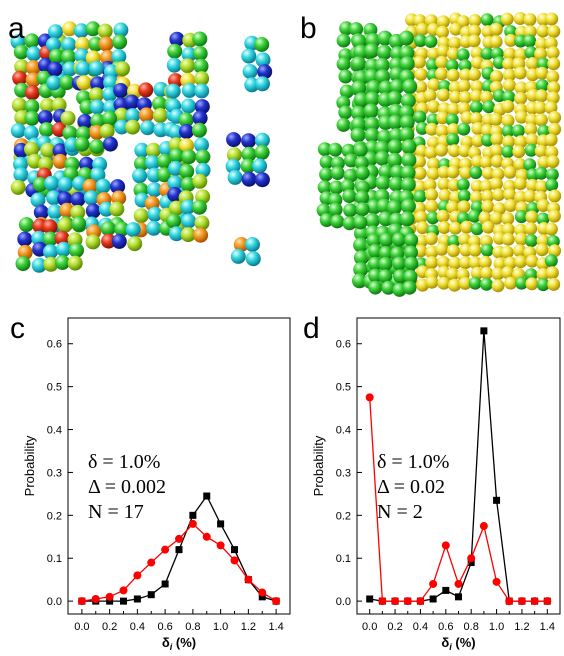 This screenshot has width=564, height=656. Describe the element at coordinates (471, 627) in the screenshot. I see `x-tick-label: 0.8` at that location.